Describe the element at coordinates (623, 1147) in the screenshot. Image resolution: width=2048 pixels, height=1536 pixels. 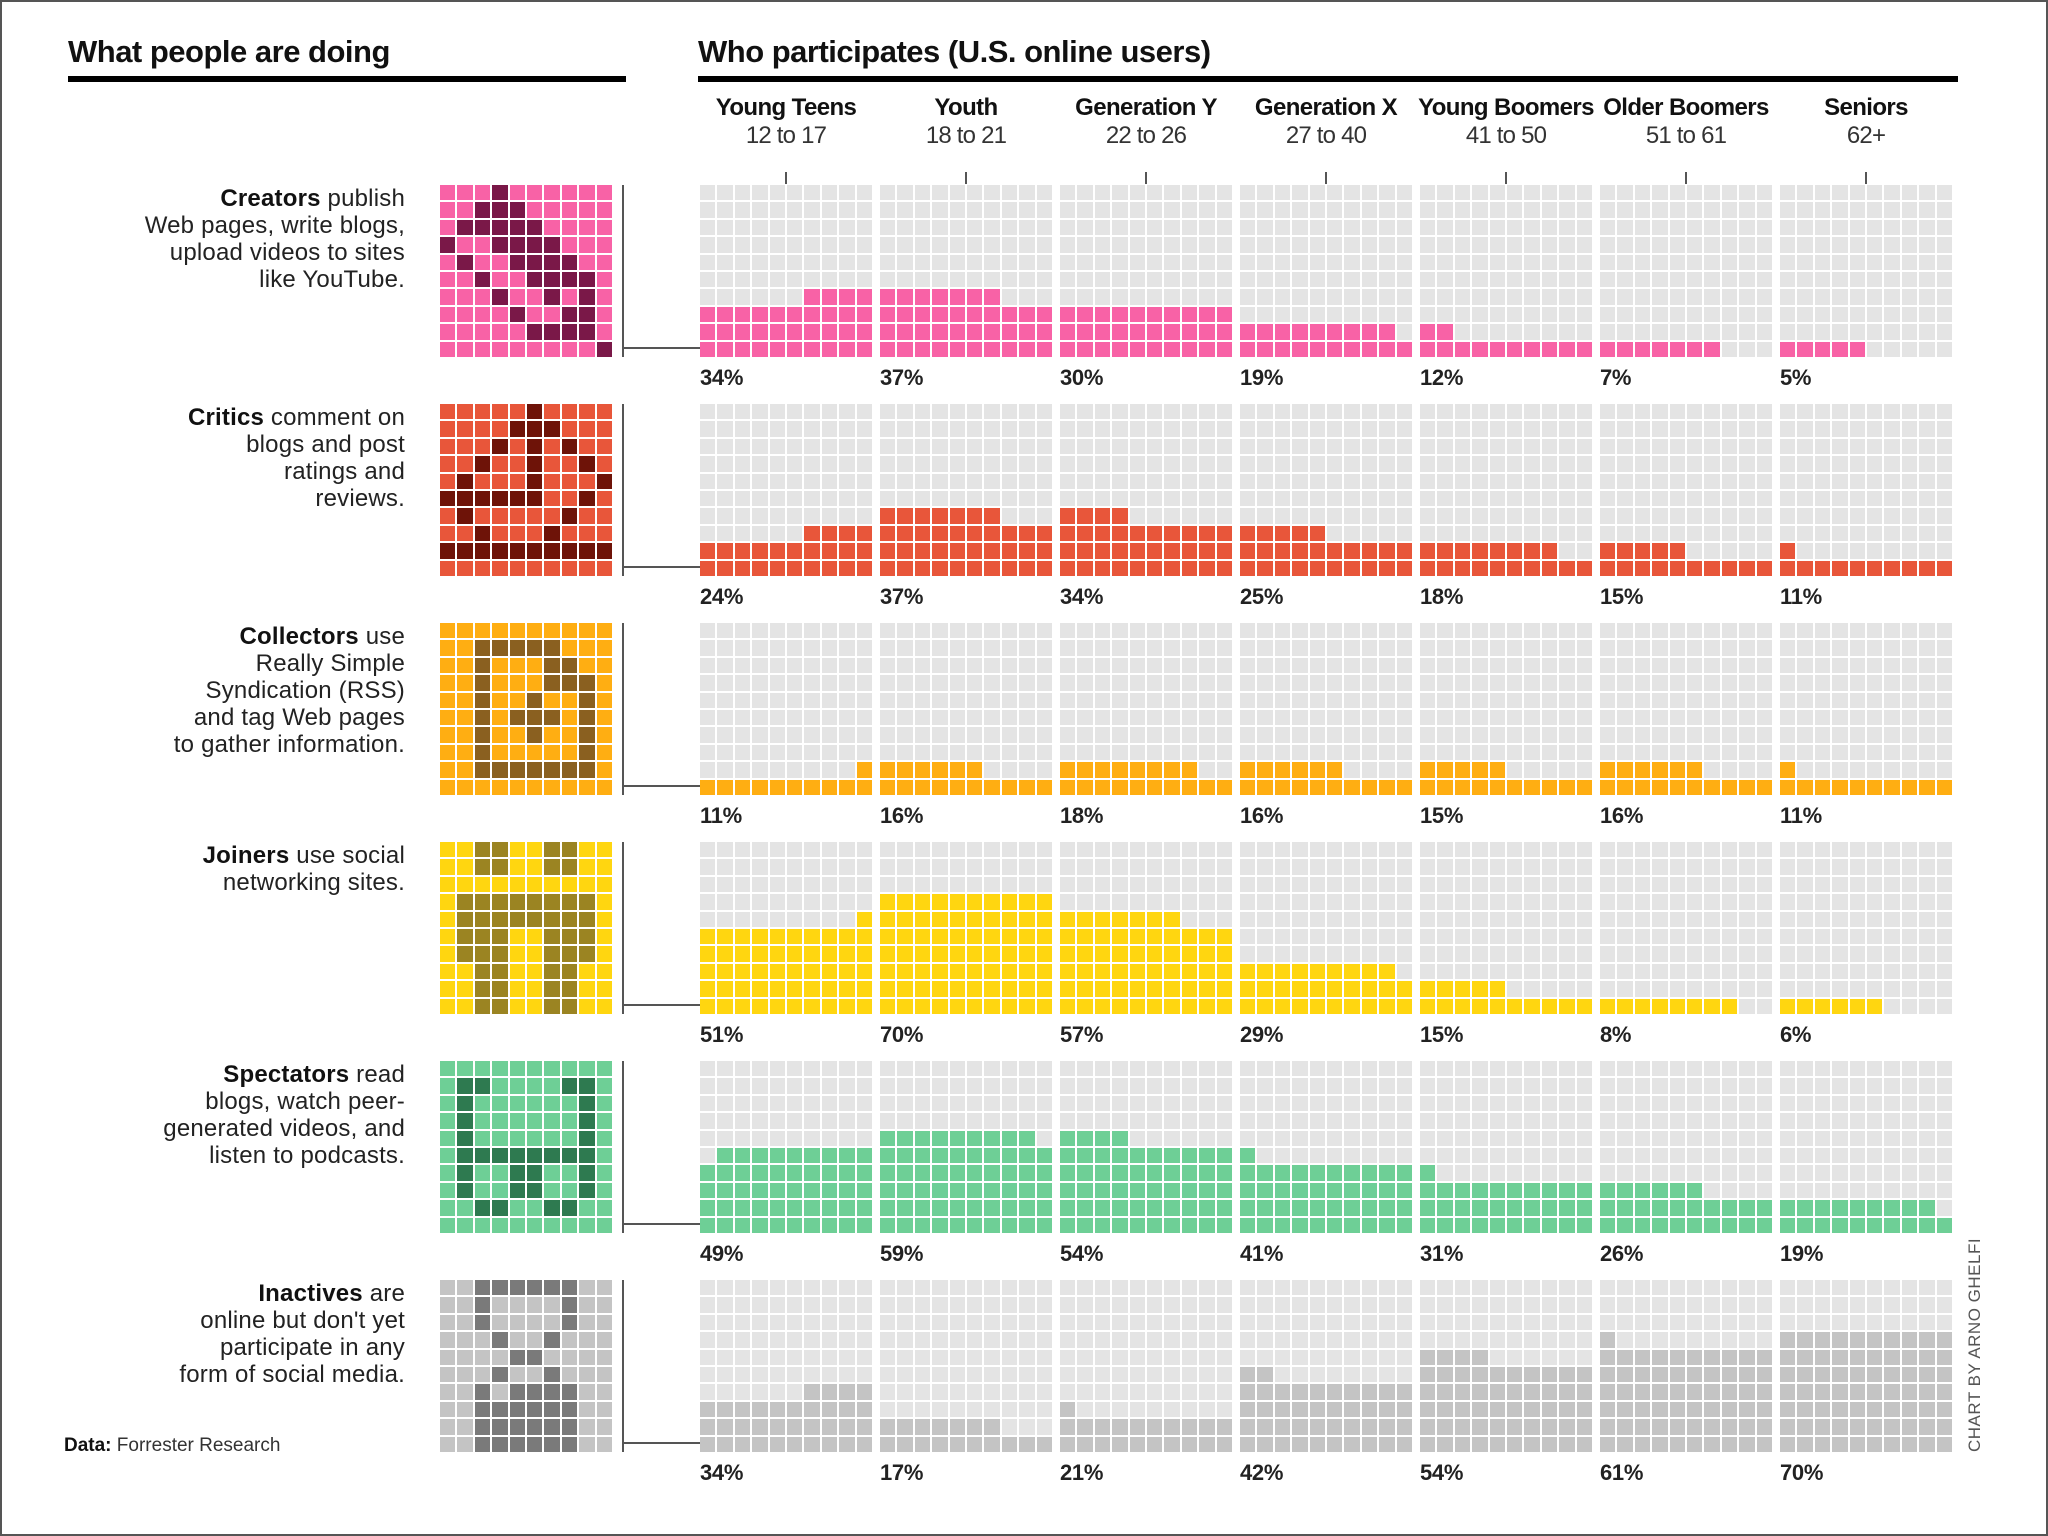
I see `row-bracket` at that location.